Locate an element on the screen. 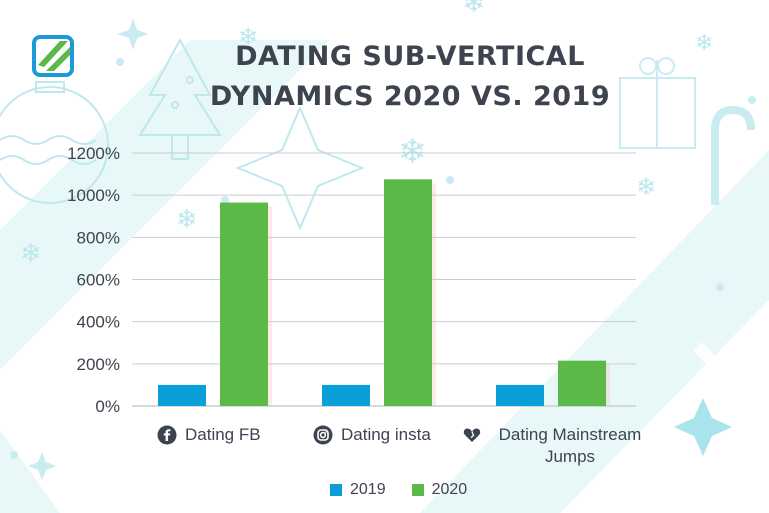  y-tick-label: 600% is located at coordinates (98, 280).